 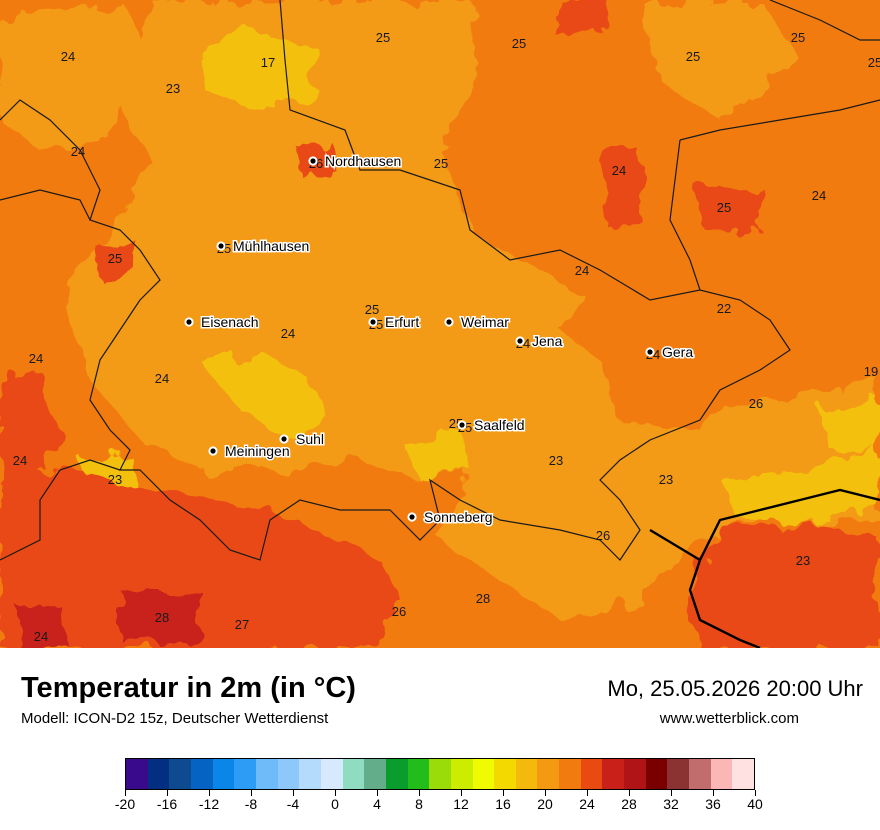 I want to click on website-link: www.wetterblick.com, so click(x=729, y=718).